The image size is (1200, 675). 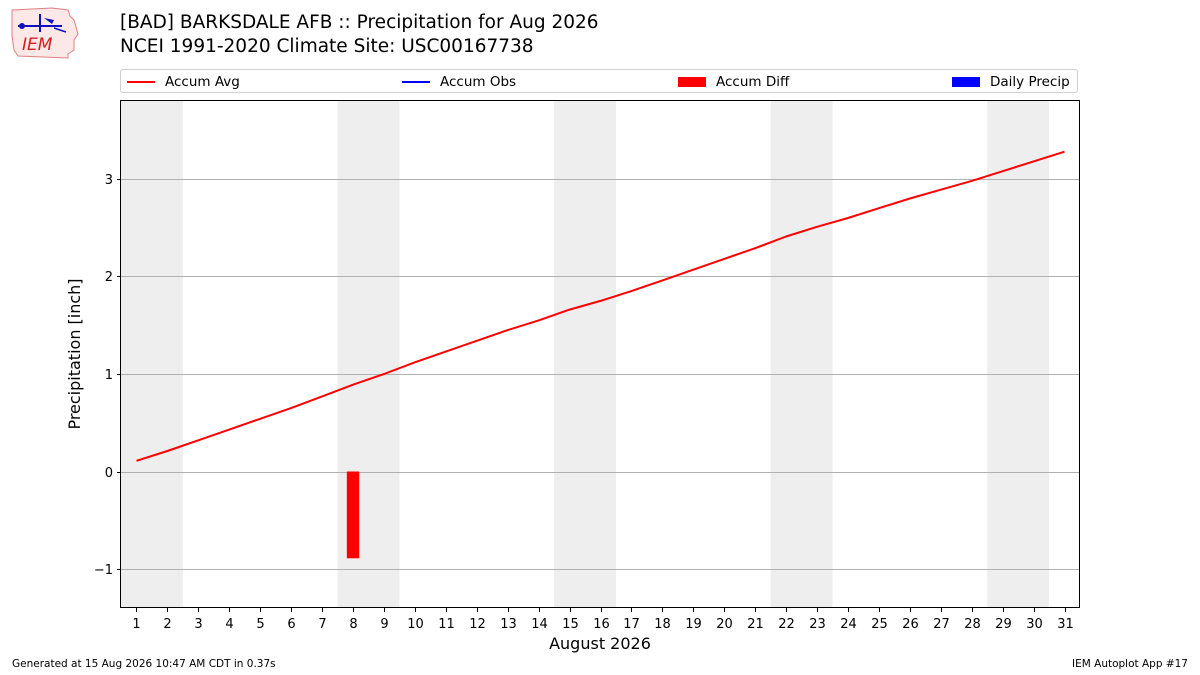 I want to click on legend-item-accum-diff: Accum Diff, so click(x=733, y=82).